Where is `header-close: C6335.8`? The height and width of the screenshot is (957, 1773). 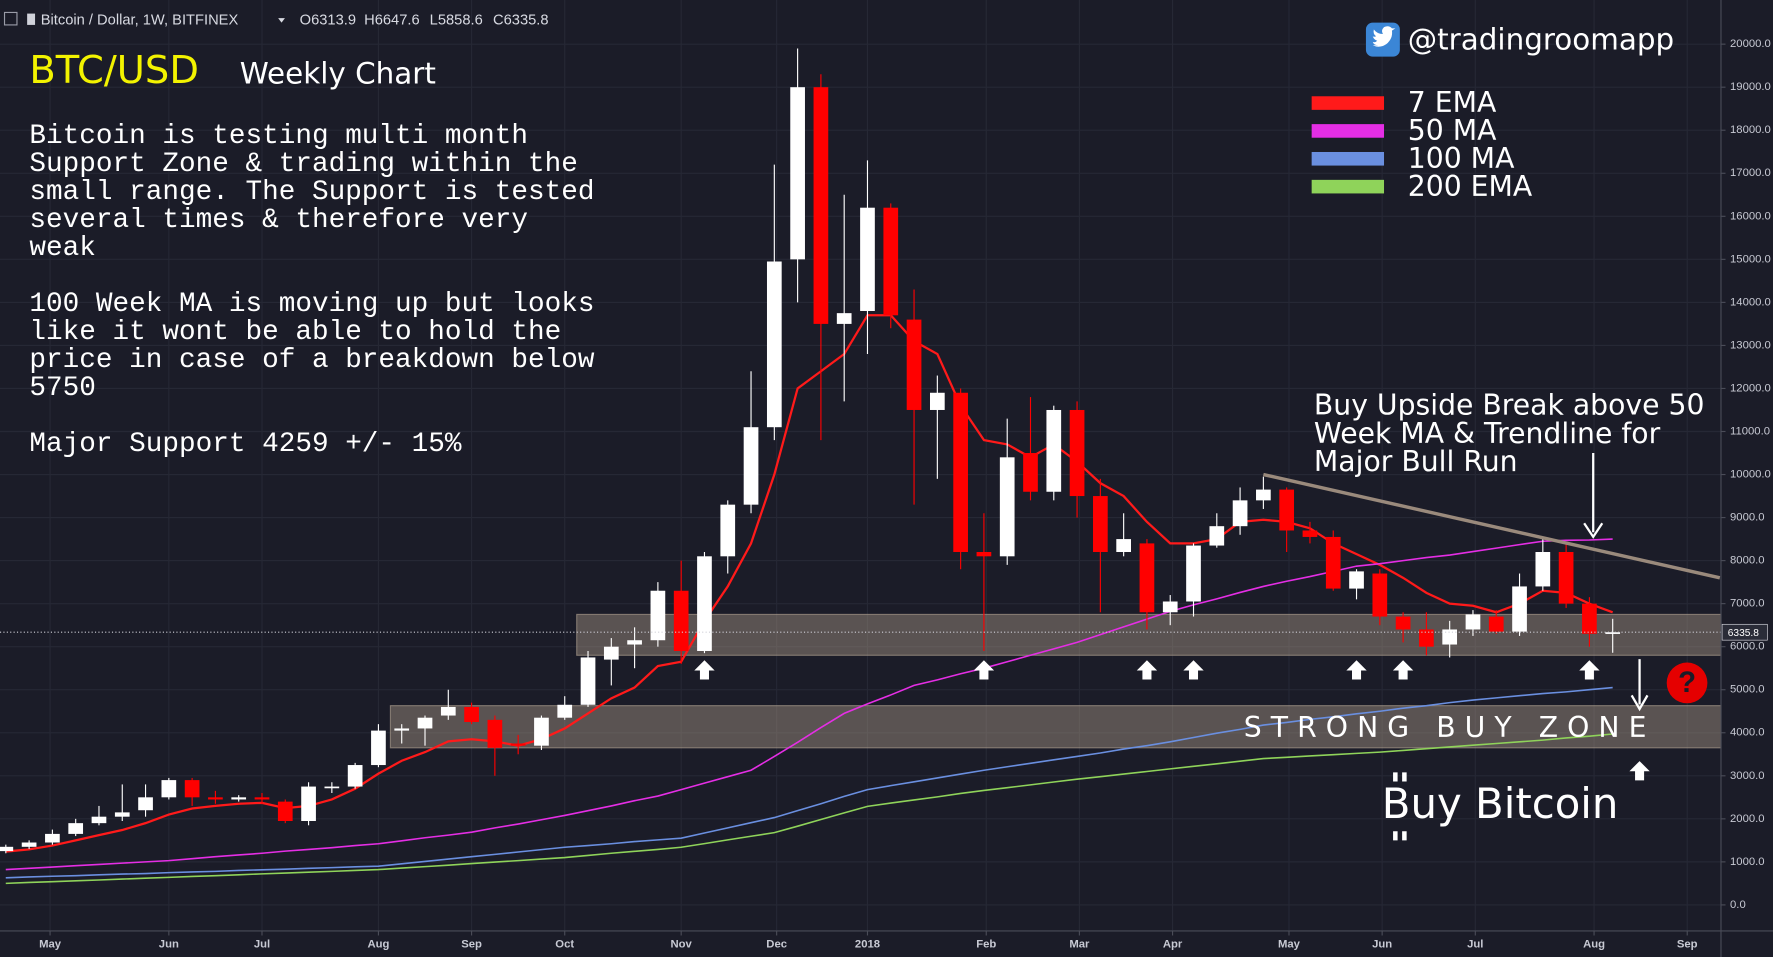
header-close: C6335.8 is located at coordinates (521, 20).